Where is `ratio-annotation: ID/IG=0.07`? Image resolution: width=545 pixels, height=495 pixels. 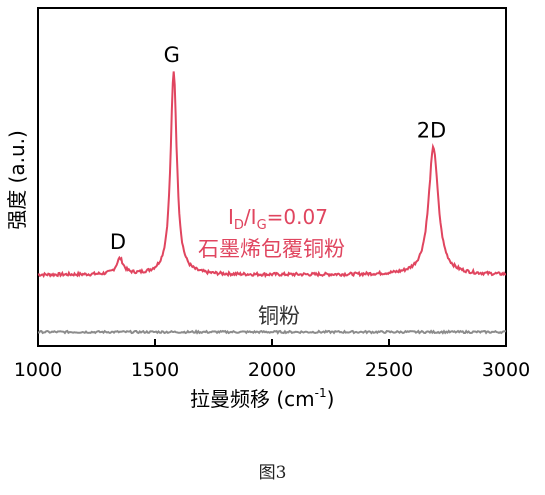 ratio-annotation: ID/IG=0.07 is located at coordinates (278, 219).